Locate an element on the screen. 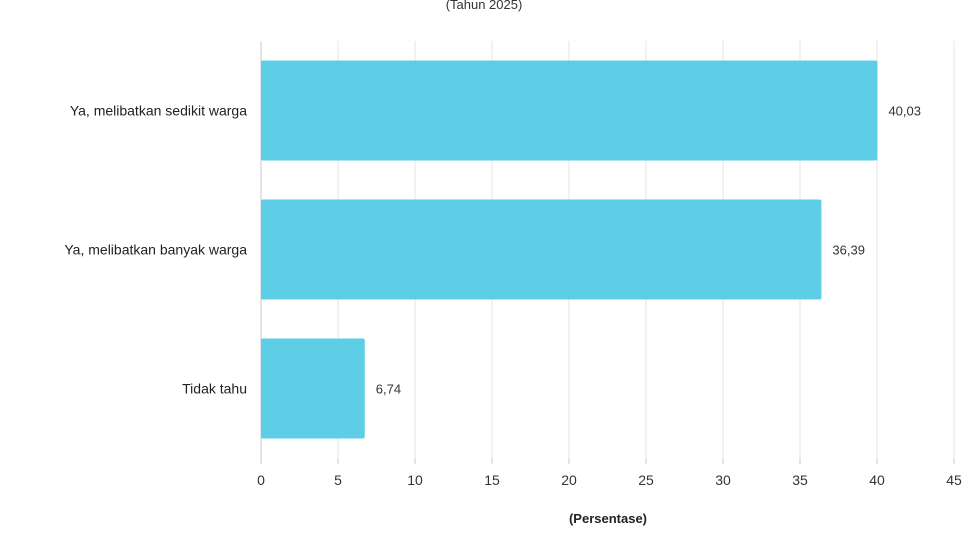  x-tick-label: 45 is located at coordinates (954, 480).